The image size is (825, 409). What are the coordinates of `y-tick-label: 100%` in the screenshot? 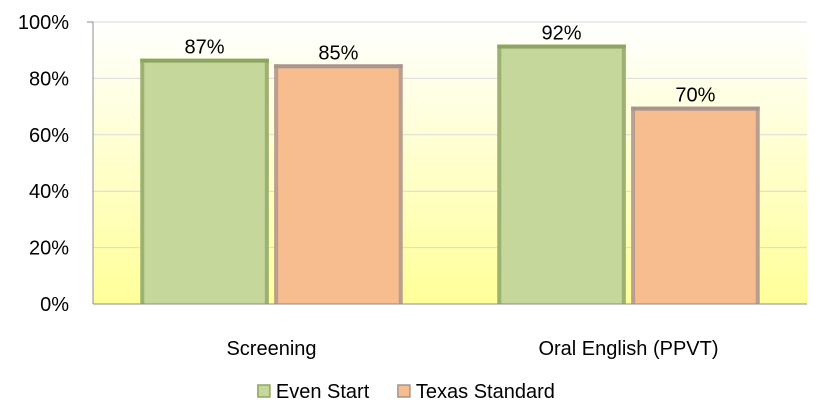 It's located at (43, 23).